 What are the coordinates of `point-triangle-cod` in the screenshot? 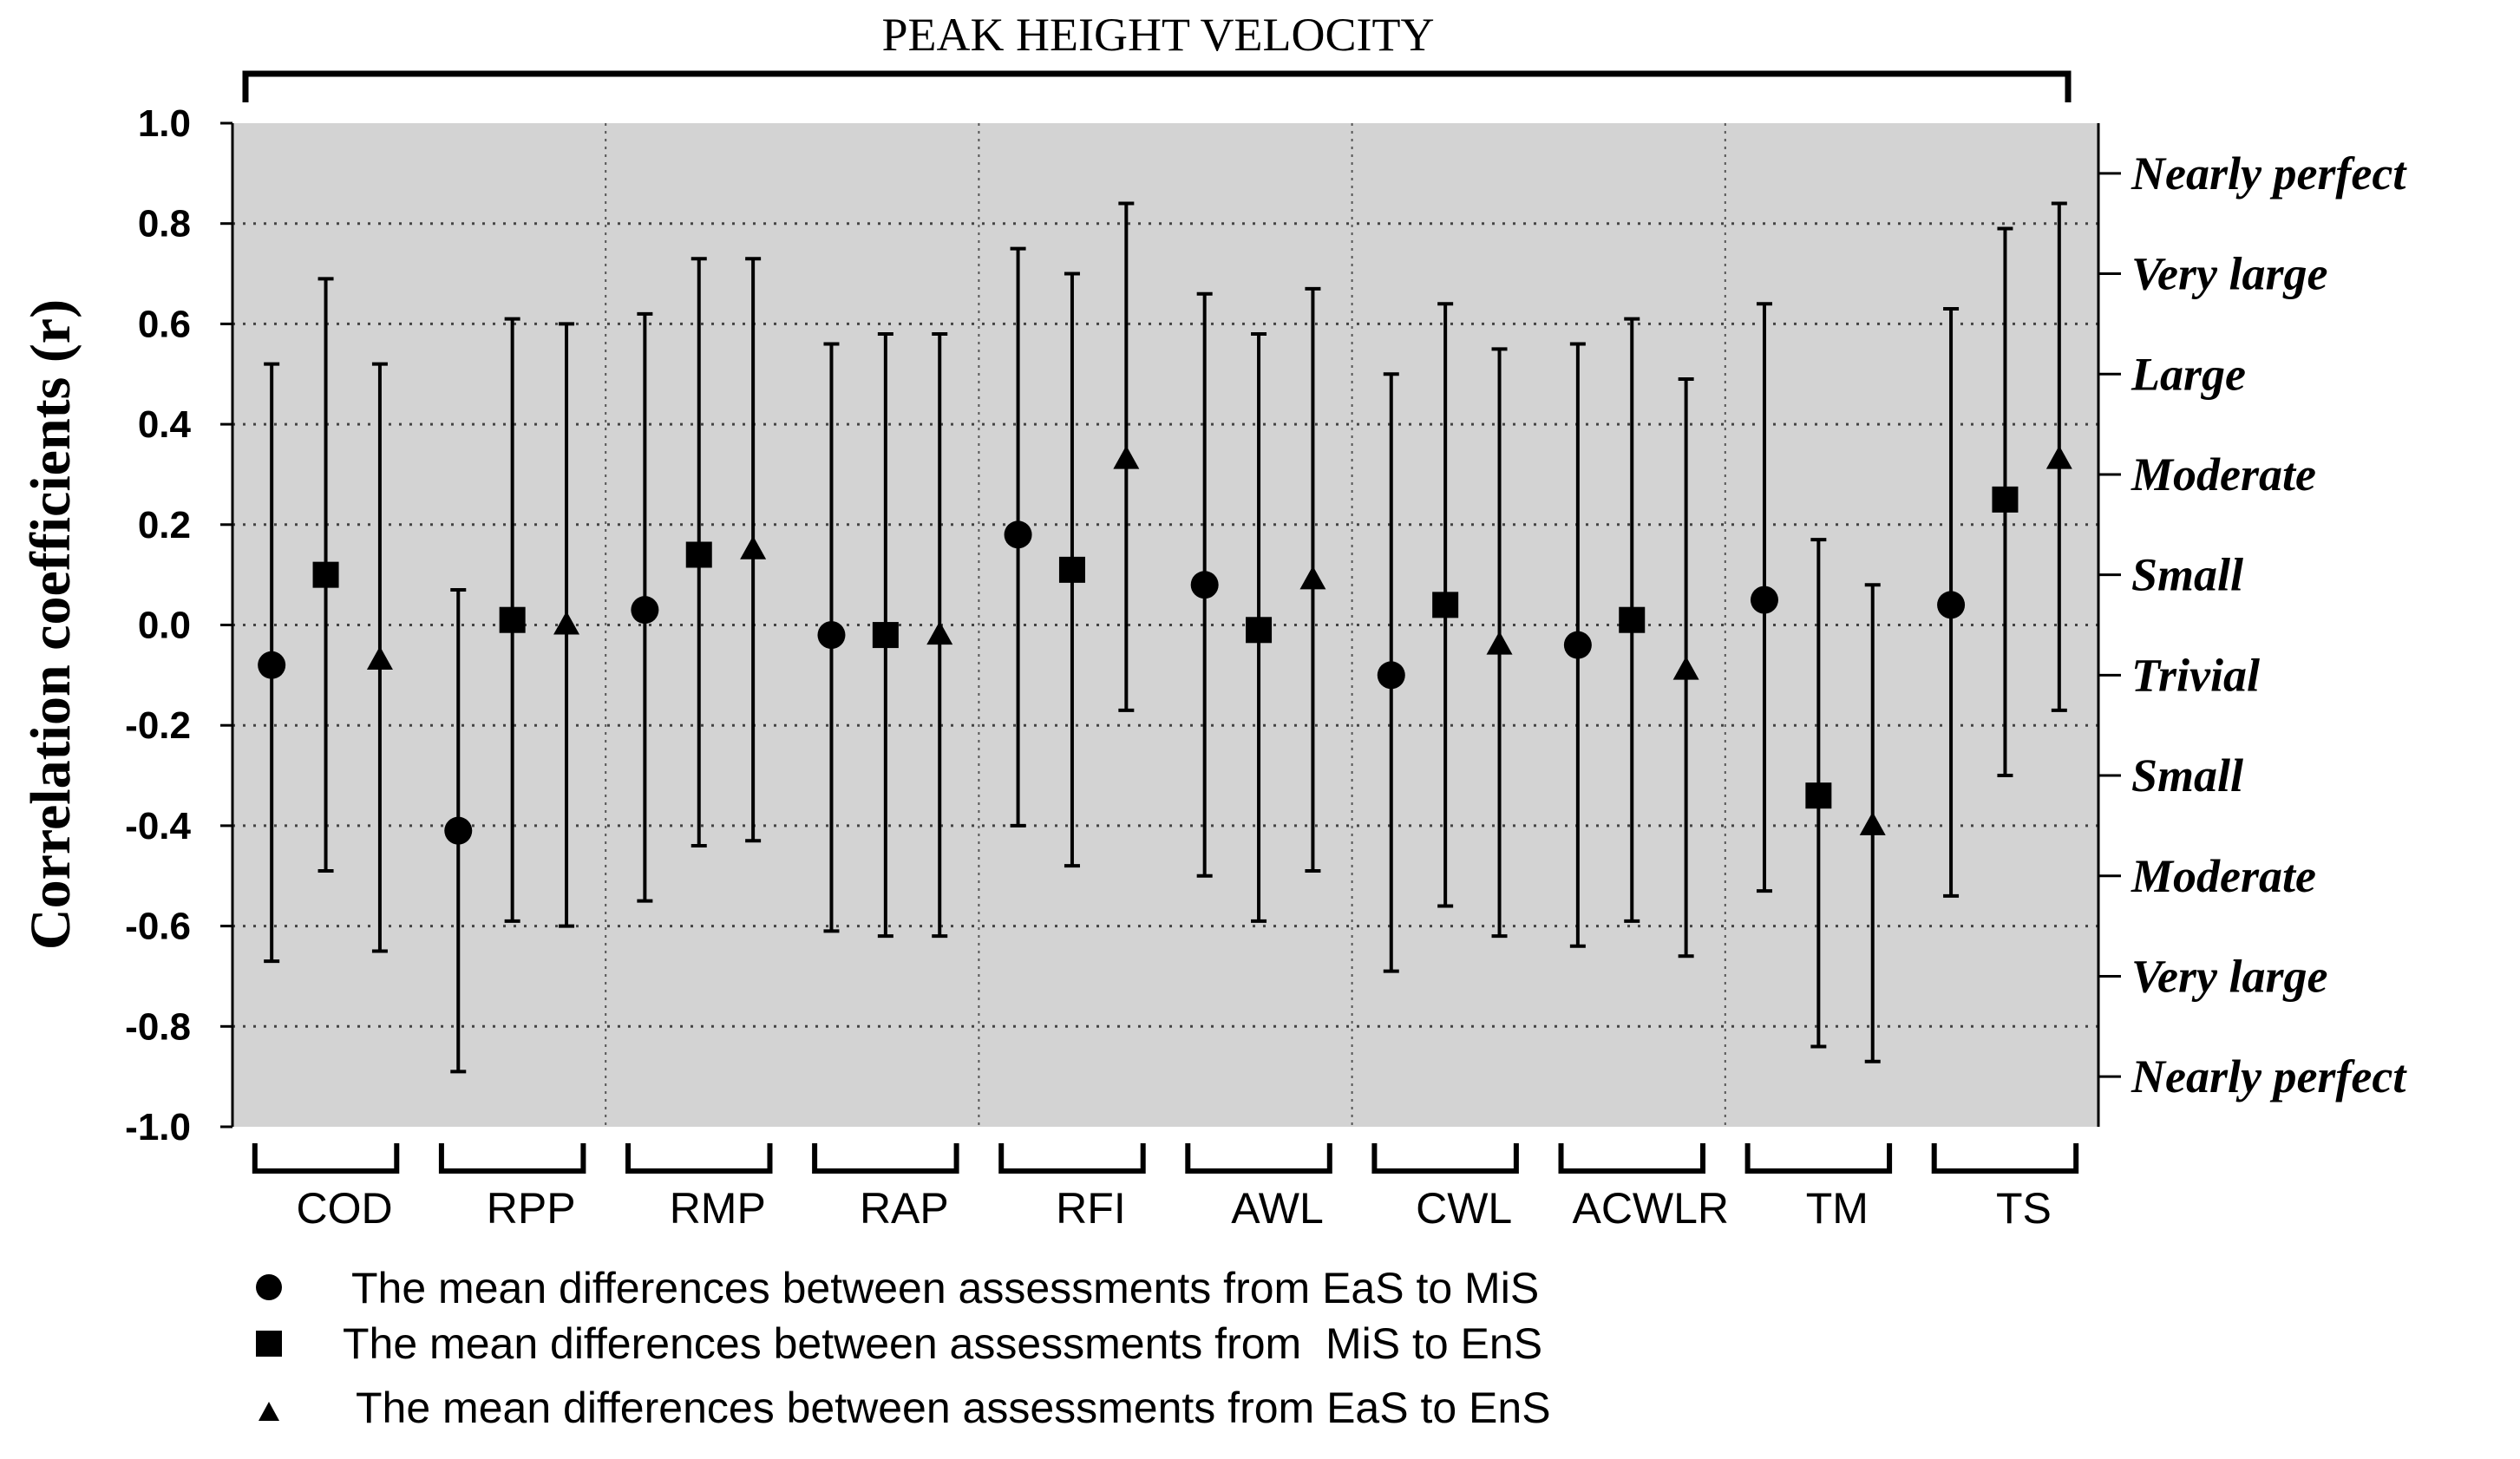 It's located at (379, 658).